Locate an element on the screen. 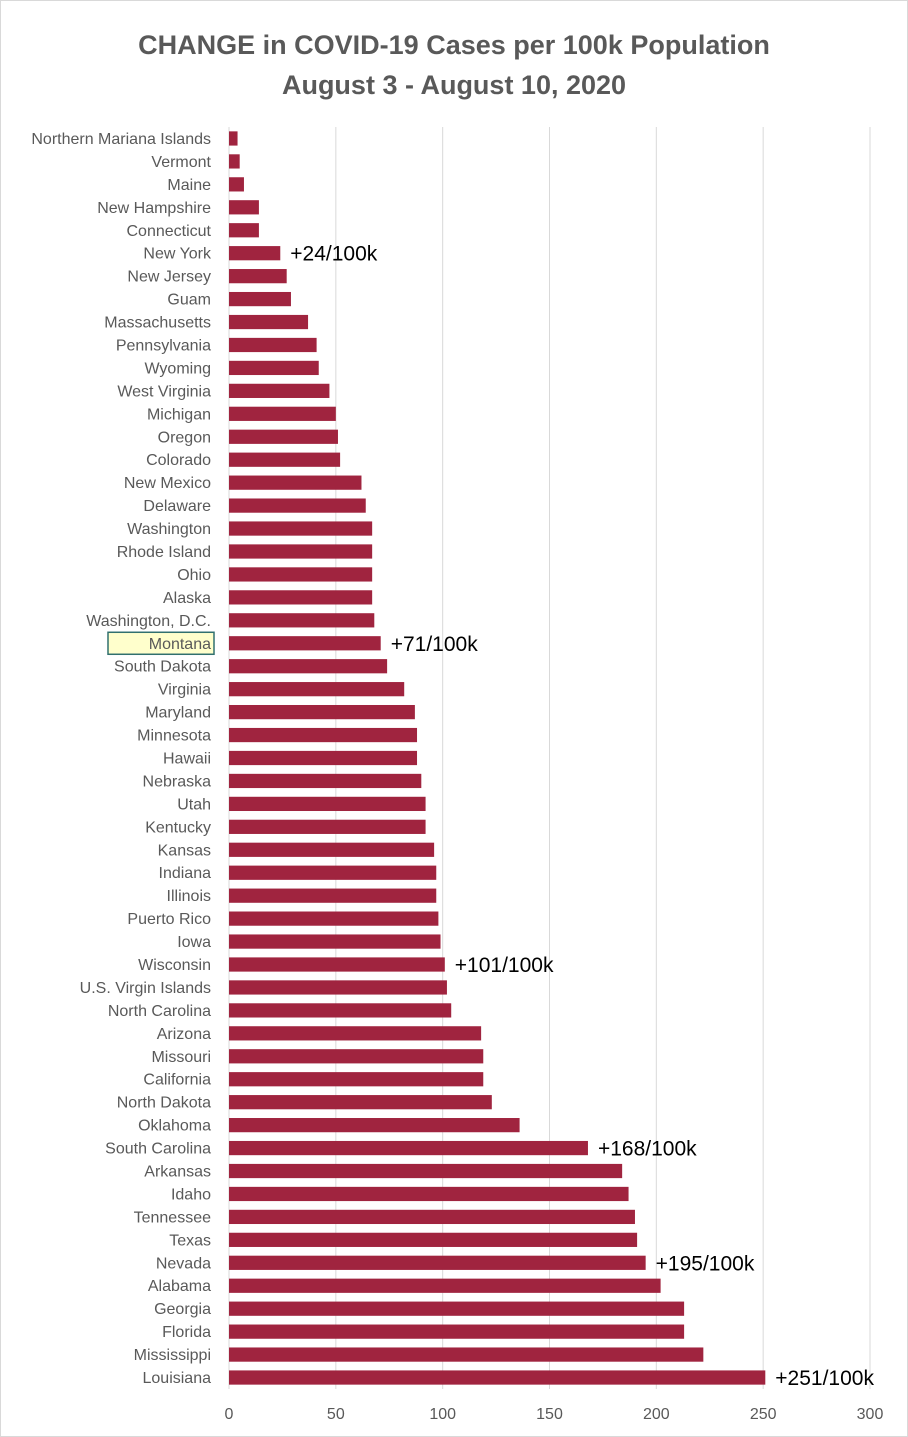 Image resolution: width=908 pixels, height=1437 pixels. annotation-wisconsin: +101/100k is located at coordinates (504, 965).